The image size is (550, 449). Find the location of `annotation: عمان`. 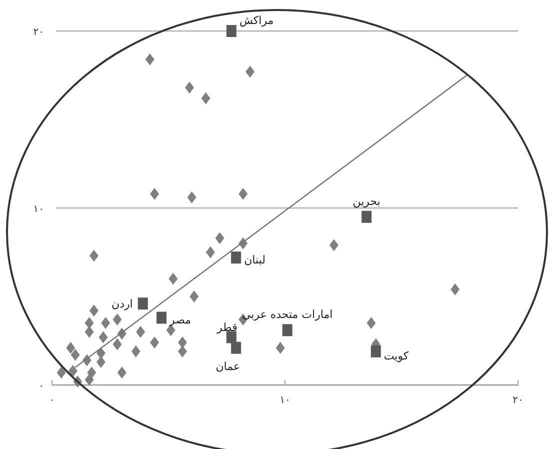

annotation: عمان is located at coordinates (228, 366).